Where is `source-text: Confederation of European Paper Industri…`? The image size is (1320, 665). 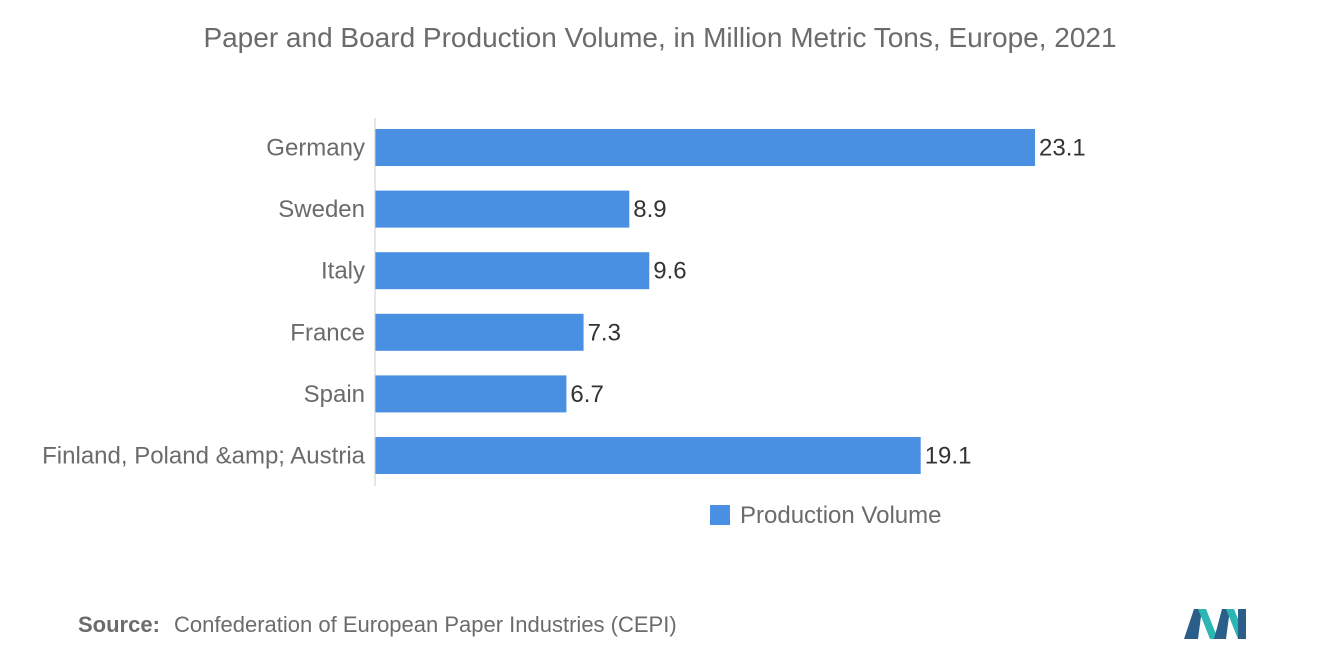 source-text: Confederation of European Paper Industri… is located at coordinates (425, 624).